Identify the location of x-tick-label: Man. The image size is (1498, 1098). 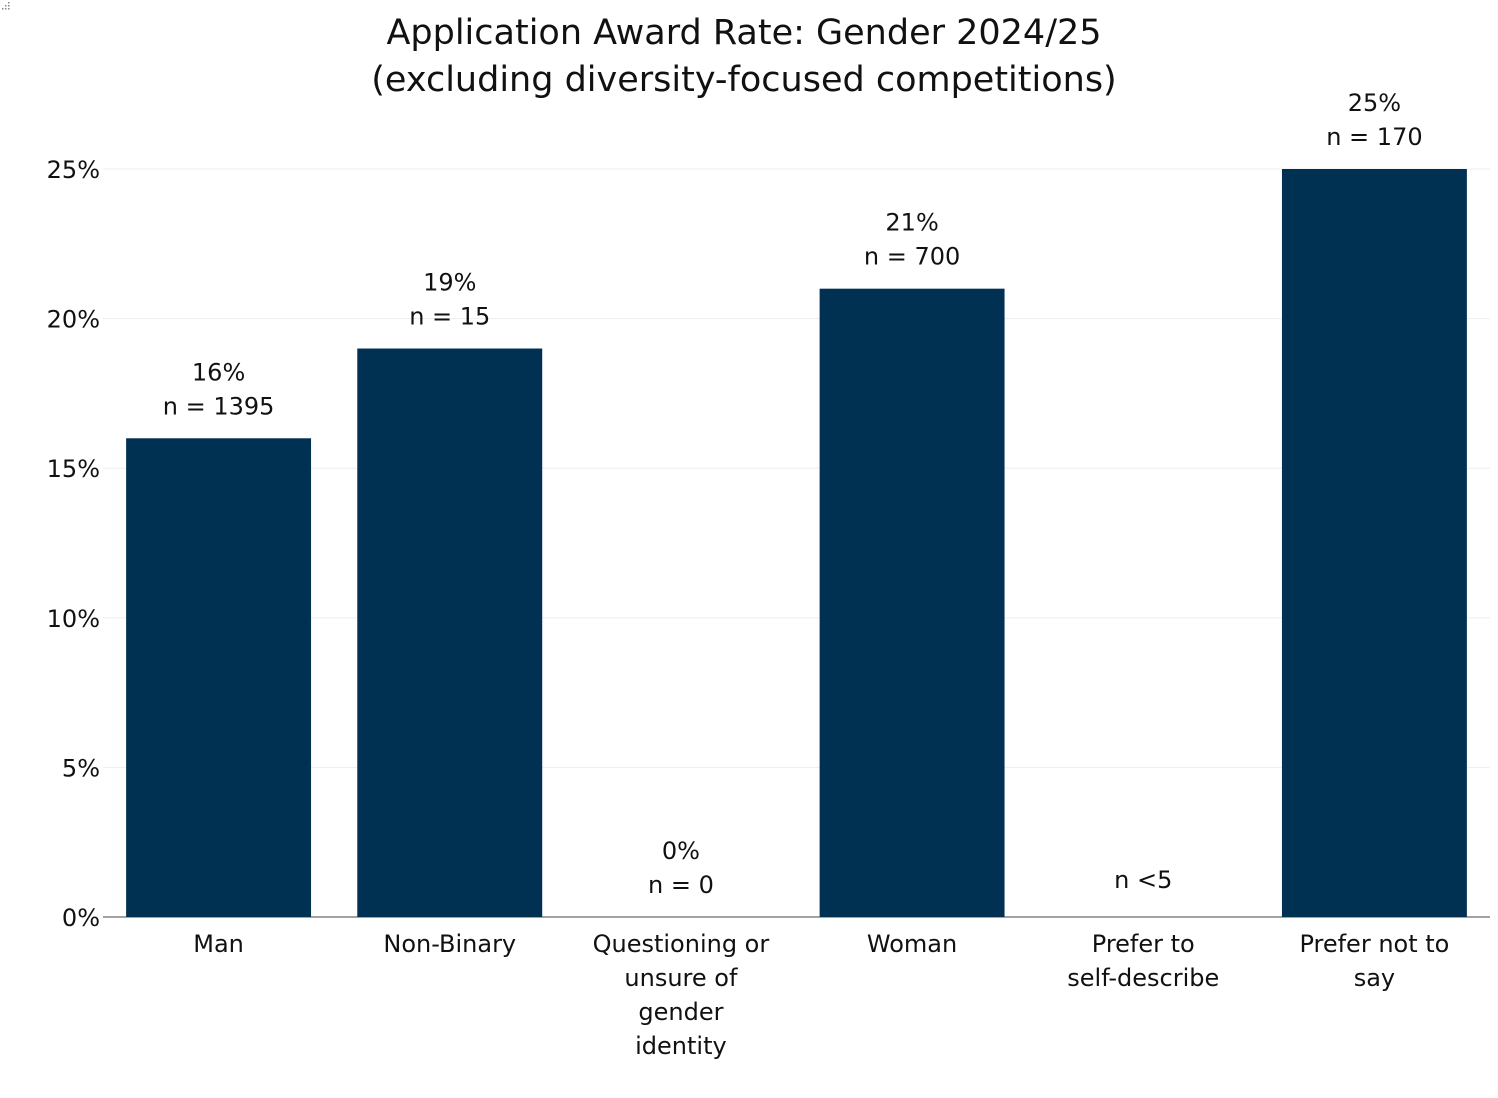
(218, 944).